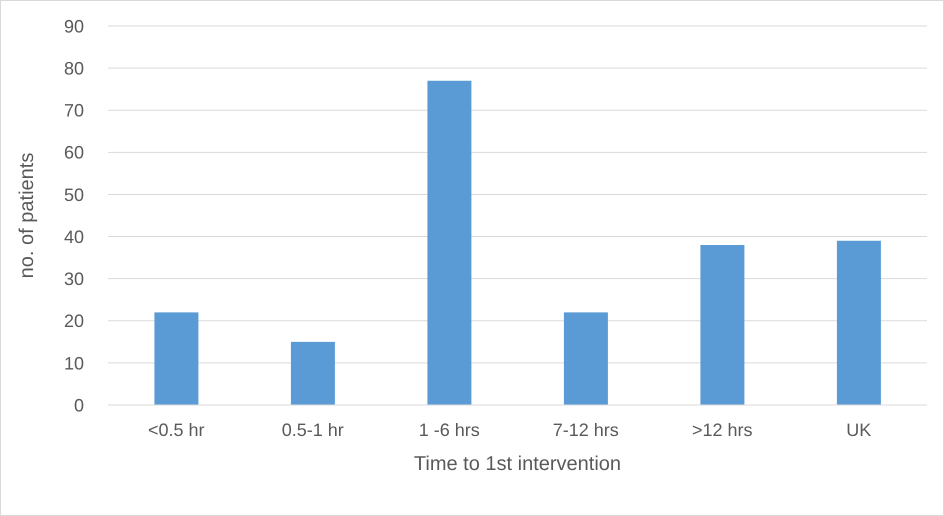 This screenshot has width=944, height=516. Describe the element at coordinates (176, 430) in the screenshot. I see `x-tick-label: <0.5 hr` at that location.